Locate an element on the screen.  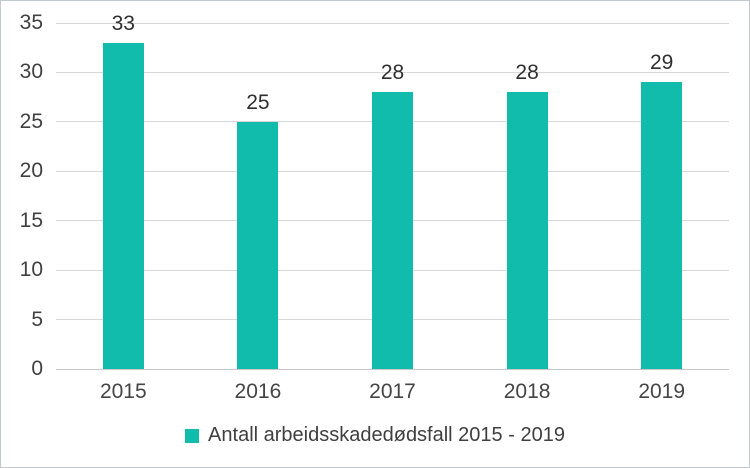
bar-value-label: 29 is located at coordinates (662, 63).